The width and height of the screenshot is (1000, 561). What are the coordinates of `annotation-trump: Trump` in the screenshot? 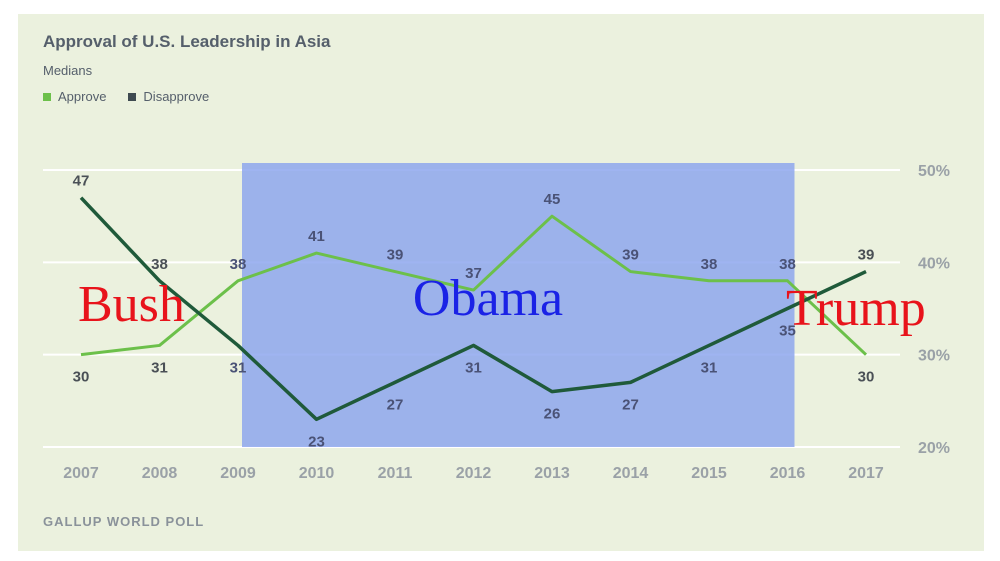 It's located at (856, 308).